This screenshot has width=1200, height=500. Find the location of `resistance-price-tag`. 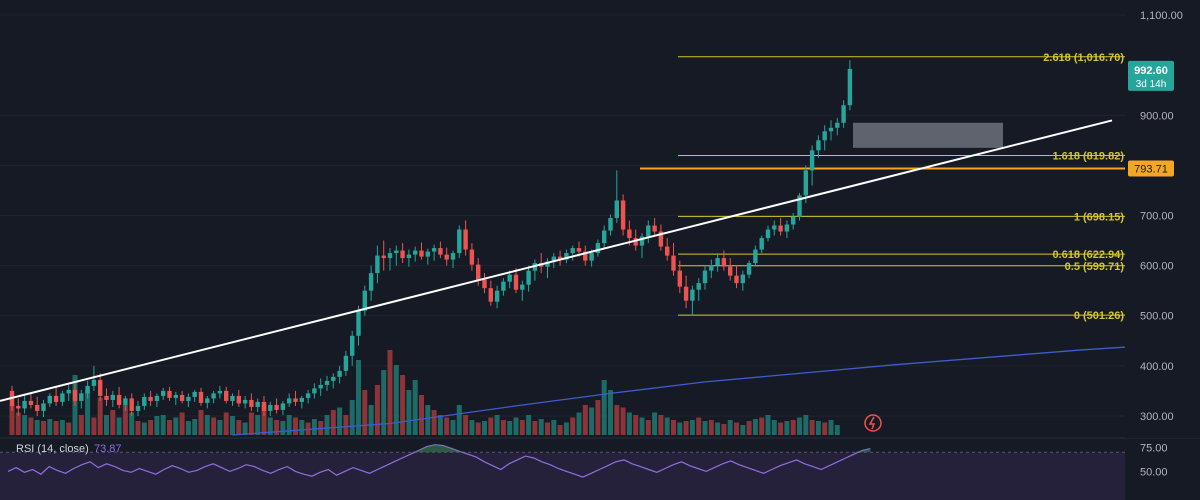

resistance-price-tag is located at coordinates (1151, 168).